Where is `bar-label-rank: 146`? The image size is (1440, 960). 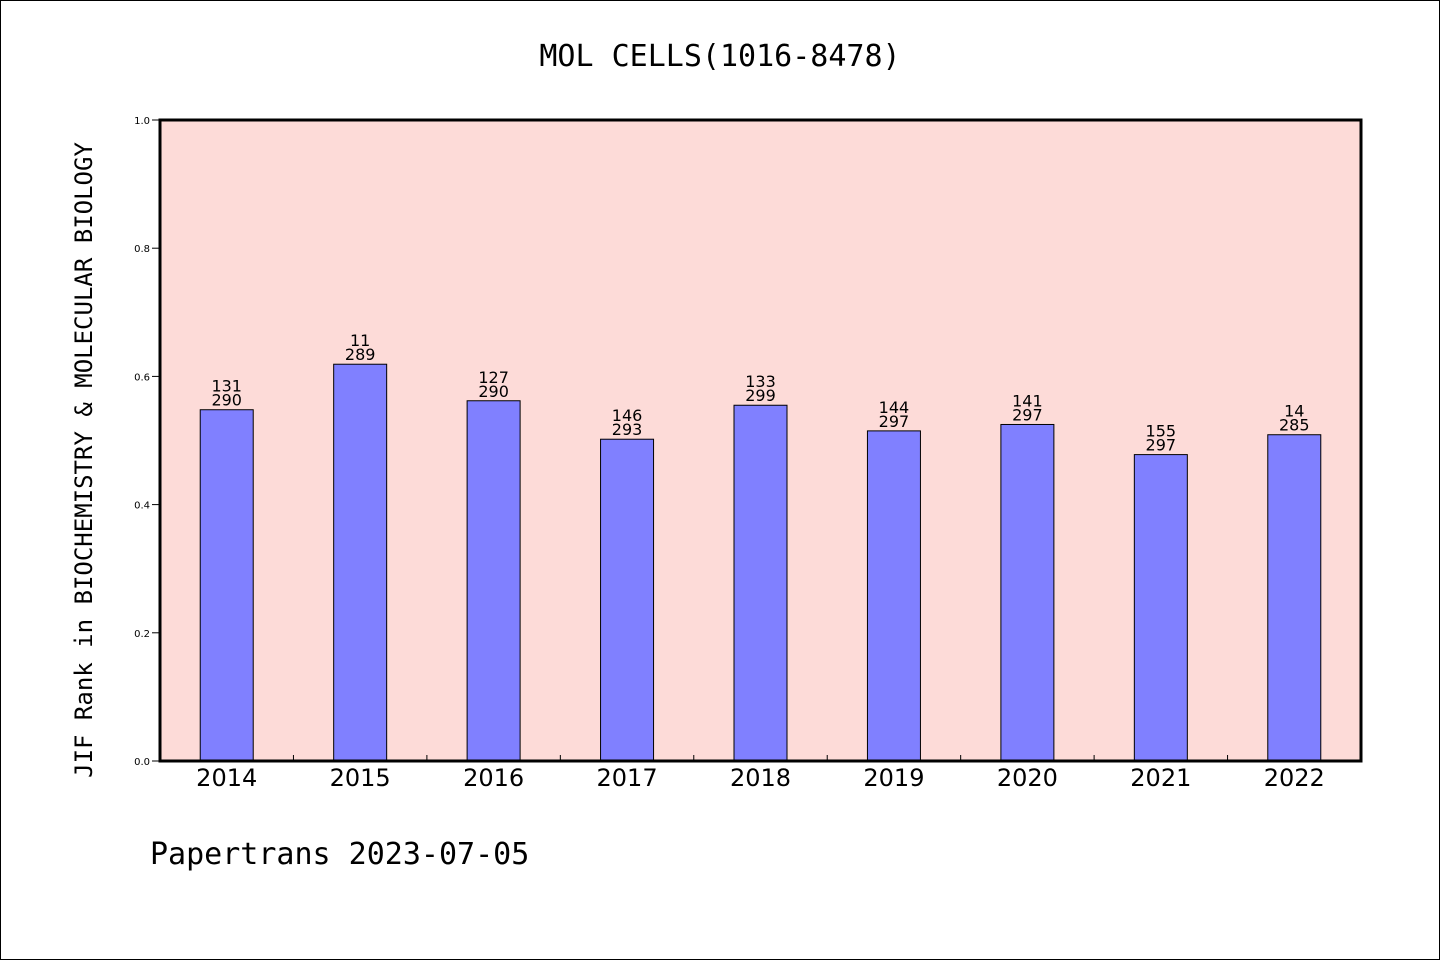
bar-label-rank: 146 is located at coordinates (627, 415).